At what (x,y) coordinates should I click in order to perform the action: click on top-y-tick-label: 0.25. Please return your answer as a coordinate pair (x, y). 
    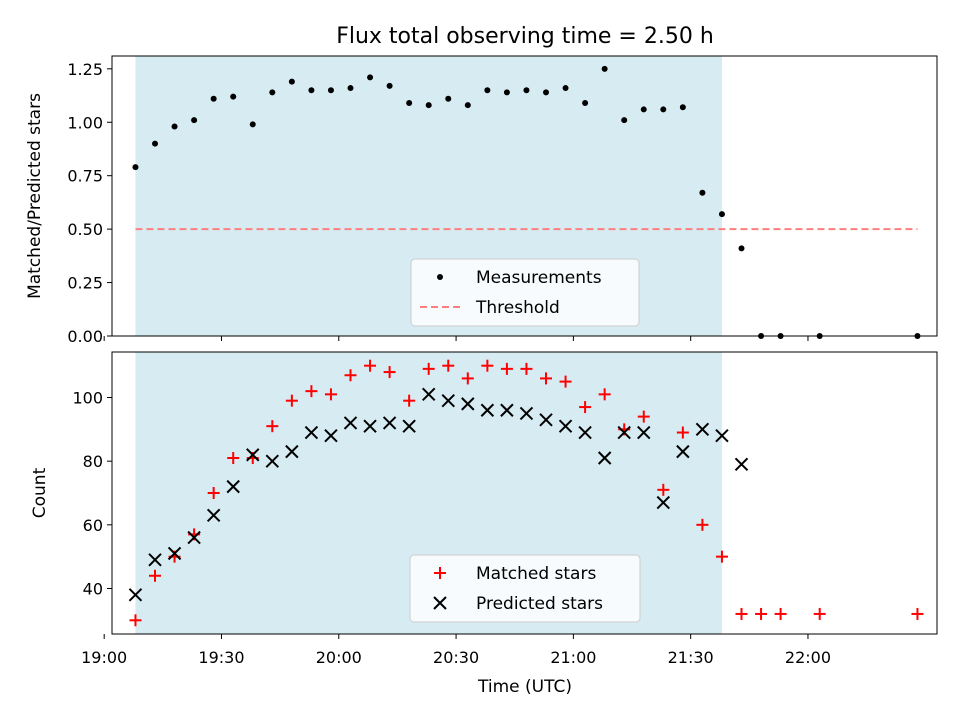
    Looking at the image, I should click on (85, 283).